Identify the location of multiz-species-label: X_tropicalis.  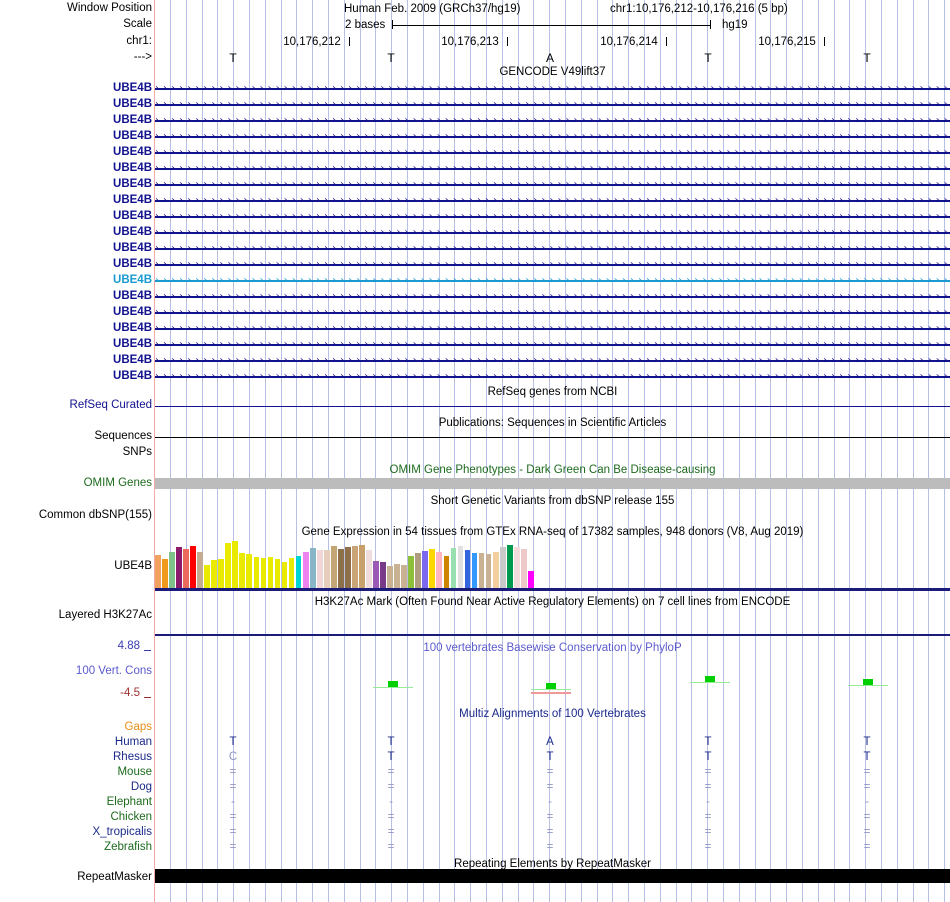
(122, 832).